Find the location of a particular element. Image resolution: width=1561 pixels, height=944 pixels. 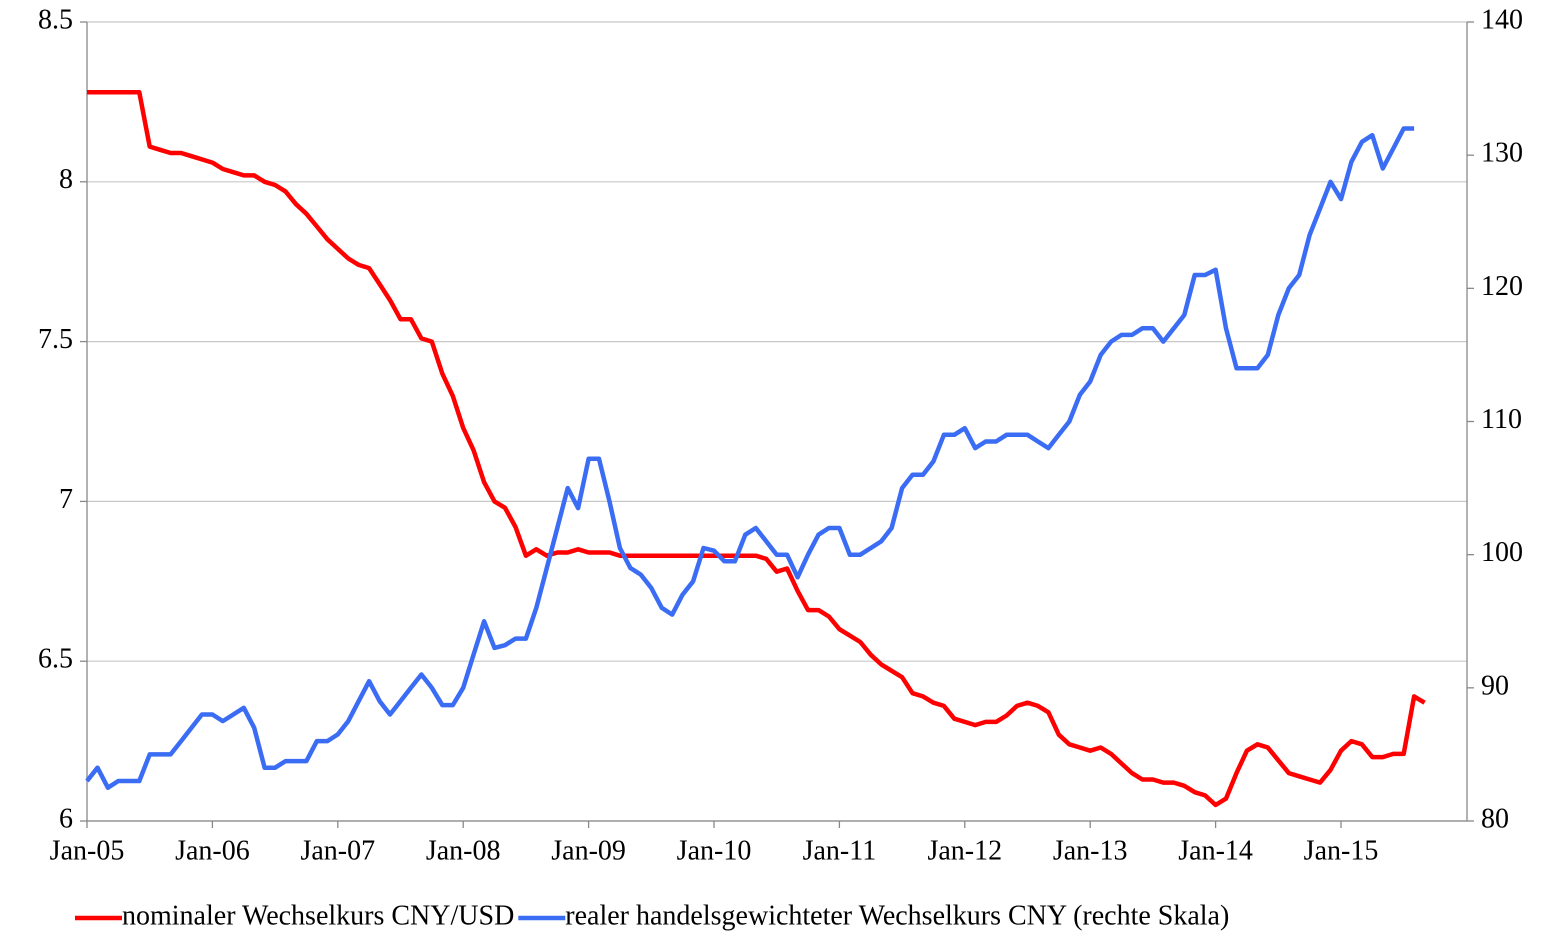

y2-tick-label: 130 is located at coordinates (1502, 153).